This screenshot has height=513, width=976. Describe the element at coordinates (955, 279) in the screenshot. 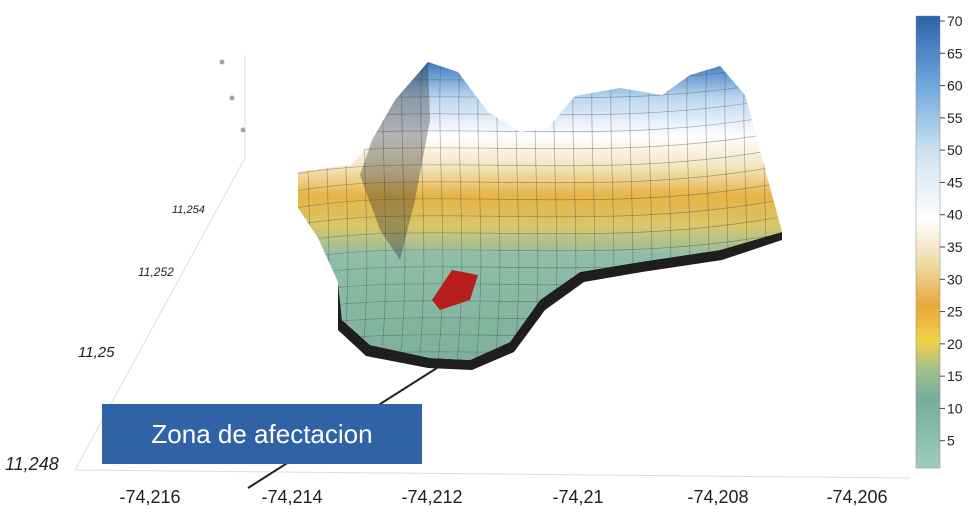

I see `colorbar-tick-label: 30` at that location.